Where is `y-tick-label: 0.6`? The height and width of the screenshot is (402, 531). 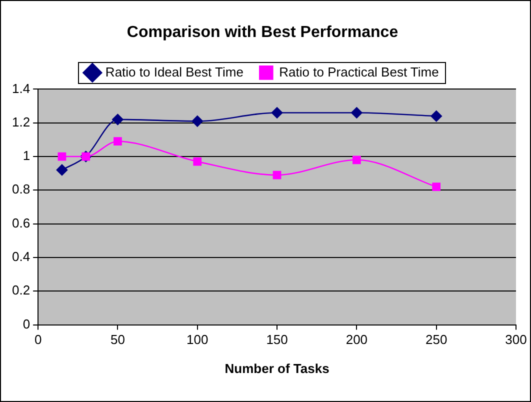
y-tick-label: 0.6 is located at coordinates (21, 222).